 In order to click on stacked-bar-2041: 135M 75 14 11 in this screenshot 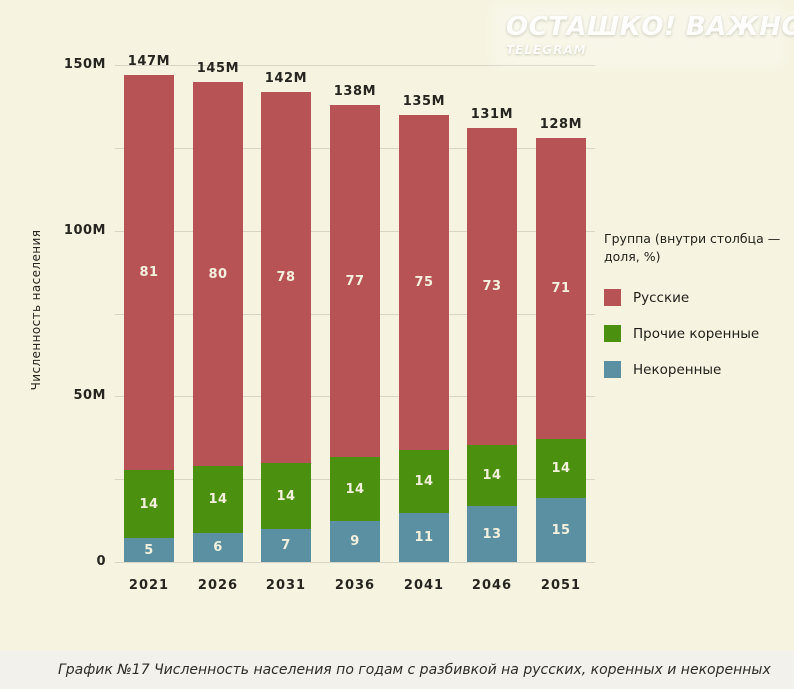, I will do `click(424, 328)`.